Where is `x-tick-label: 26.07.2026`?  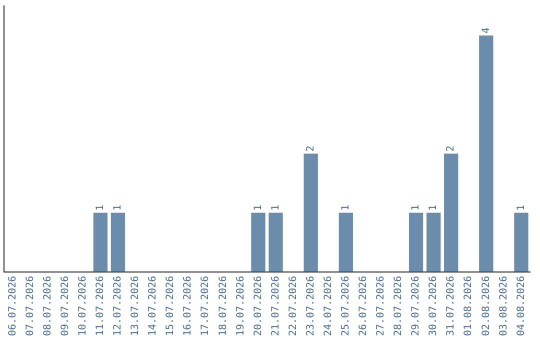 x-tick-label: 26.07.2026 is located at coordinates (364, 306).